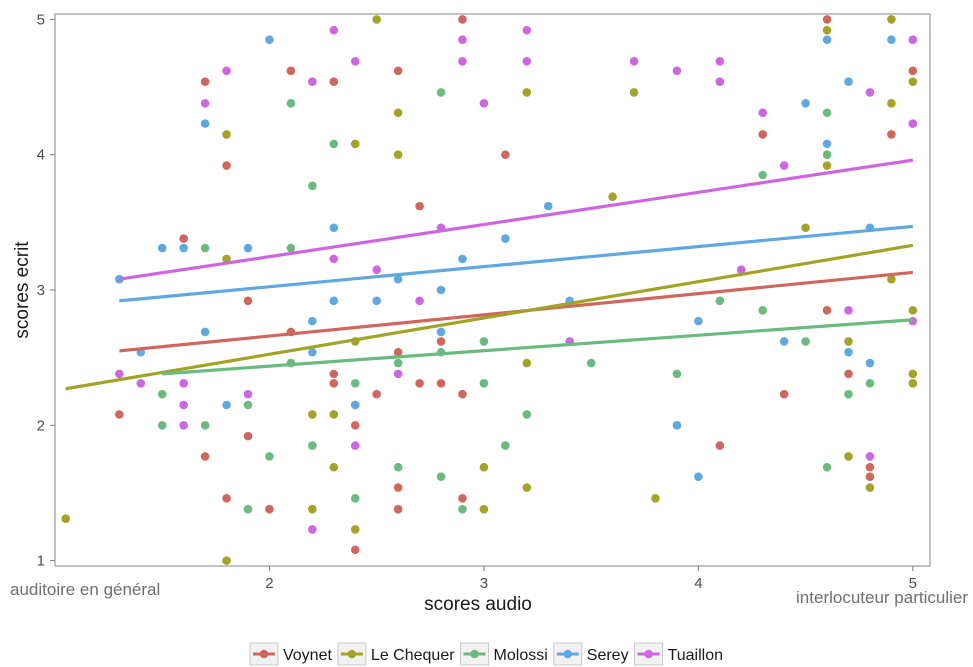  What do you see at coordinates (516, 263) in the screenshot?
I see `fit-line-serey` at bounding box center [516, 263].